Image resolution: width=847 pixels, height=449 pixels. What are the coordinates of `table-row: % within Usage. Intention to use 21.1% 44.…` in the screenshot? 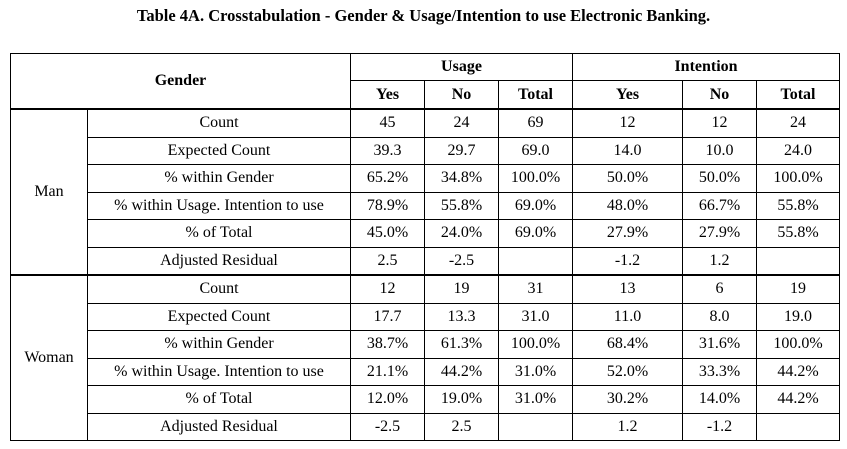 It's located at (425, 371).